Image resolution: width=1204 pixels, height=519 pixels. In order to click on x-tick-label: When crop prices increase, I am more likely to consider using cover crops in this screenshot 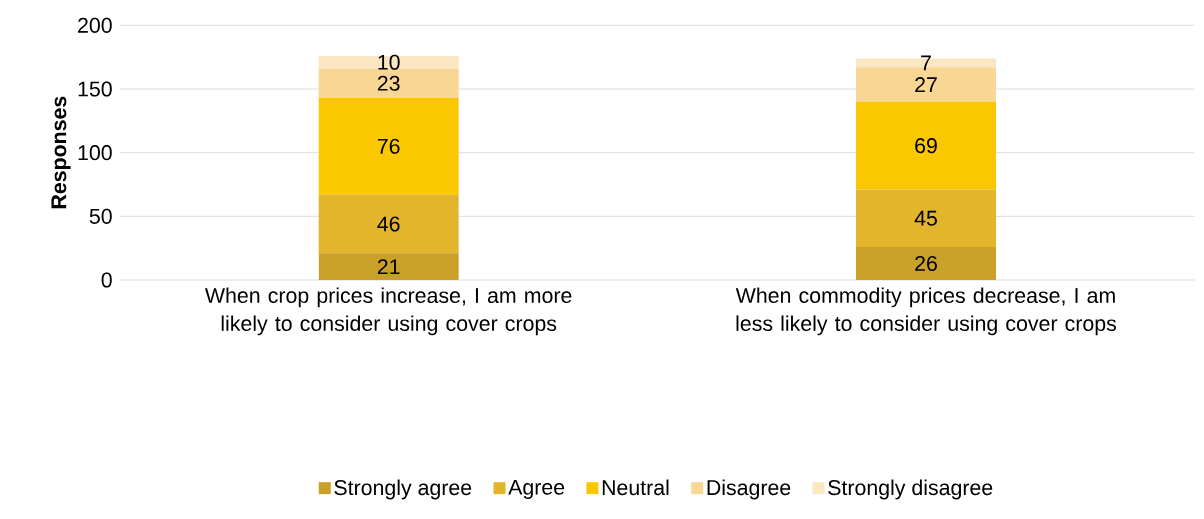, I will do `click(388, 311)`.